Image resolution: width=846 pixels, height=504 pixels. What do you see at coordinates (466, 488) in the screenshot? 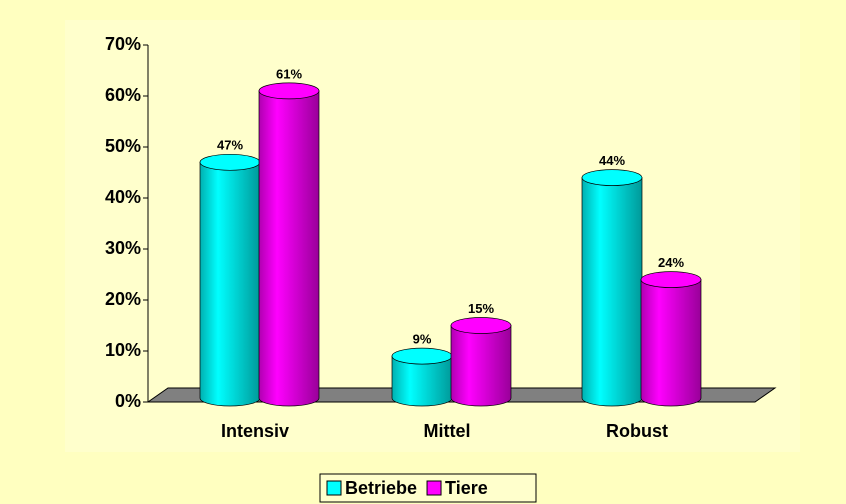
I see `legend-label: Tiere` at bounding box center [466, 488].